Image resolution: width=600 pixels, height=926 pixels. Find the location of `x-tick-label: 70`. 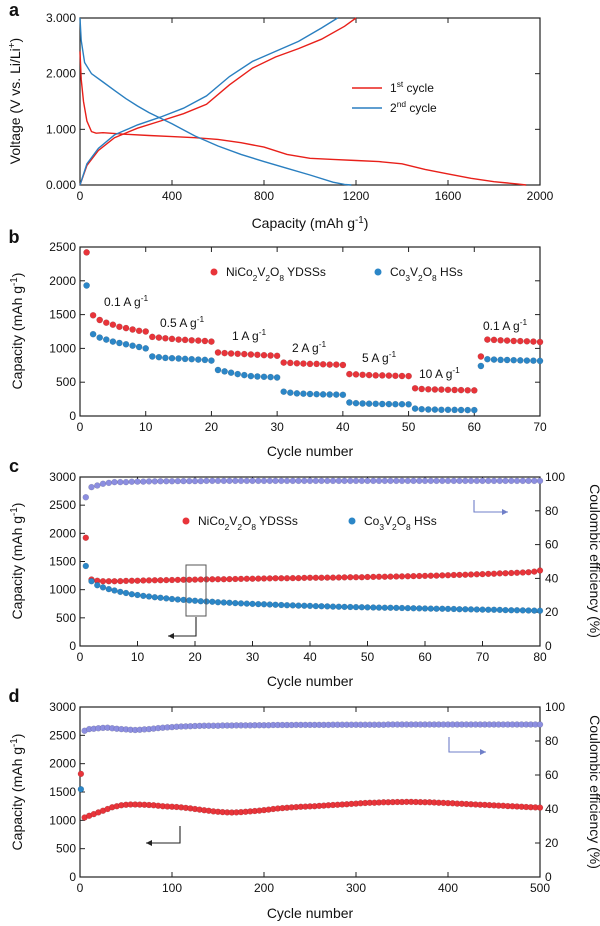

x-tick-label: 70 is located at coordinates (483, 657).